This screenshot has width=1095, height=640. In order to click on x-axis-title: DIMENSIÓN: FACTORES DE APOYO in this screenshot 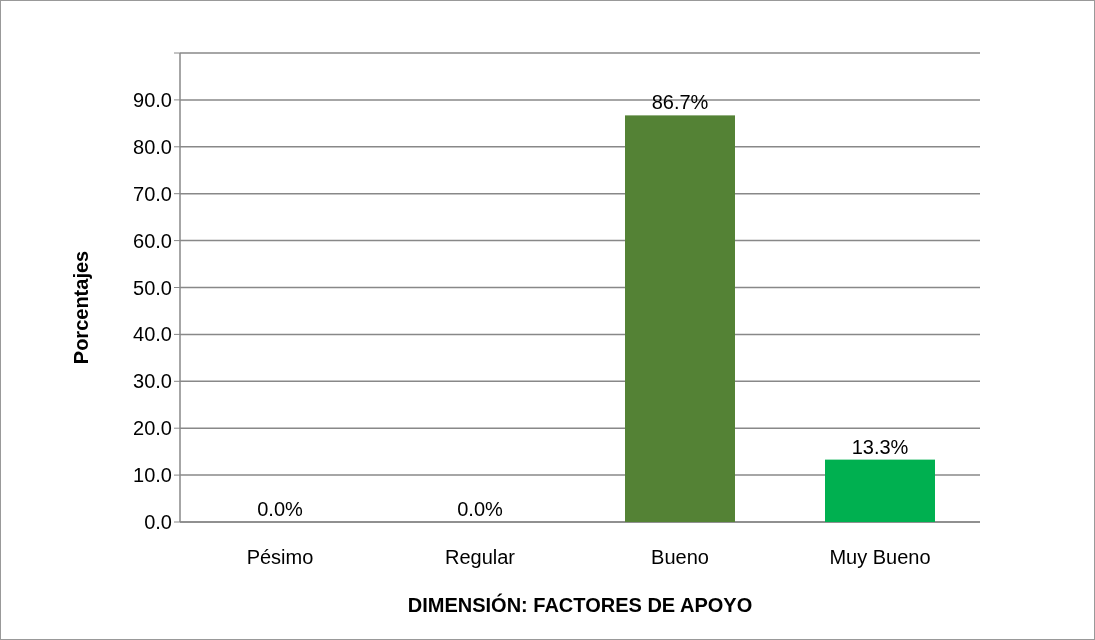, I will do `click(580, 604)`.